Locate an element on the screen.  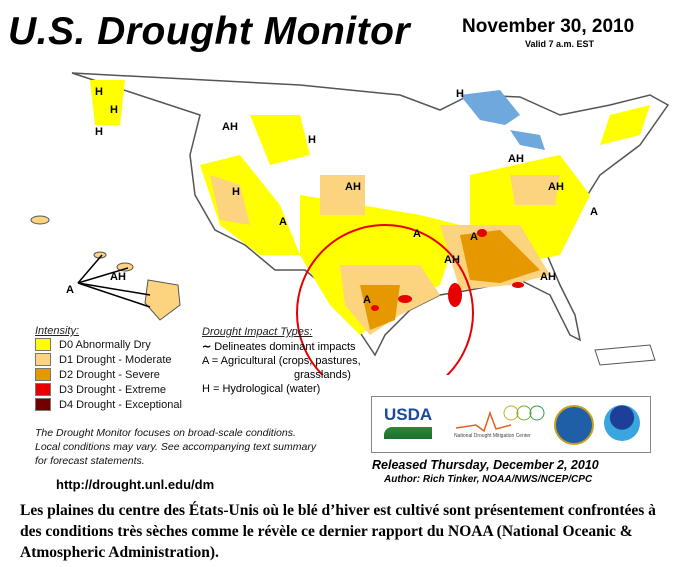
tilde-line-icon: ∼ is located at coordinates (207, 347).